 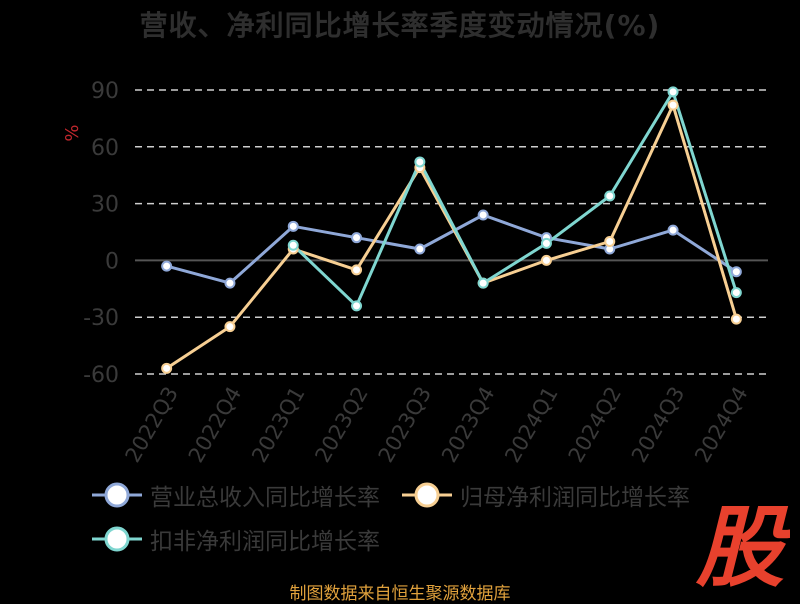 What do you see at coordinates (265, 498) in the screenshot?
I see `legend-label-revenue: 营业总收入同比增长率` at bounding box center [265, 498].